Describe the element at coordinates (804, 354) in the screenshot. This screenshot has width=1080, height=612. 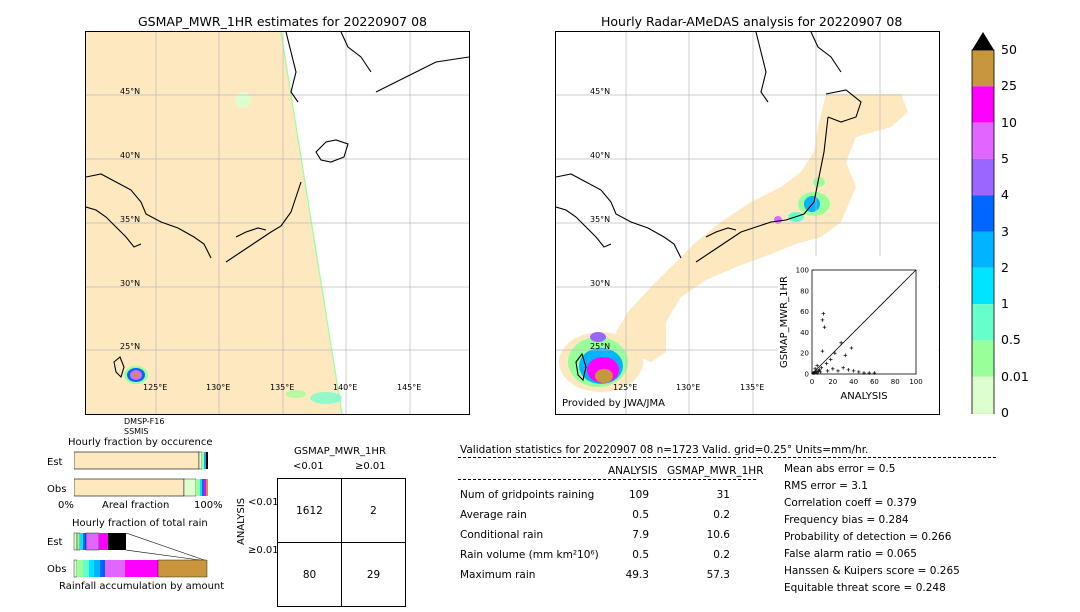
I see `scatter-ytick: 20` at that location.